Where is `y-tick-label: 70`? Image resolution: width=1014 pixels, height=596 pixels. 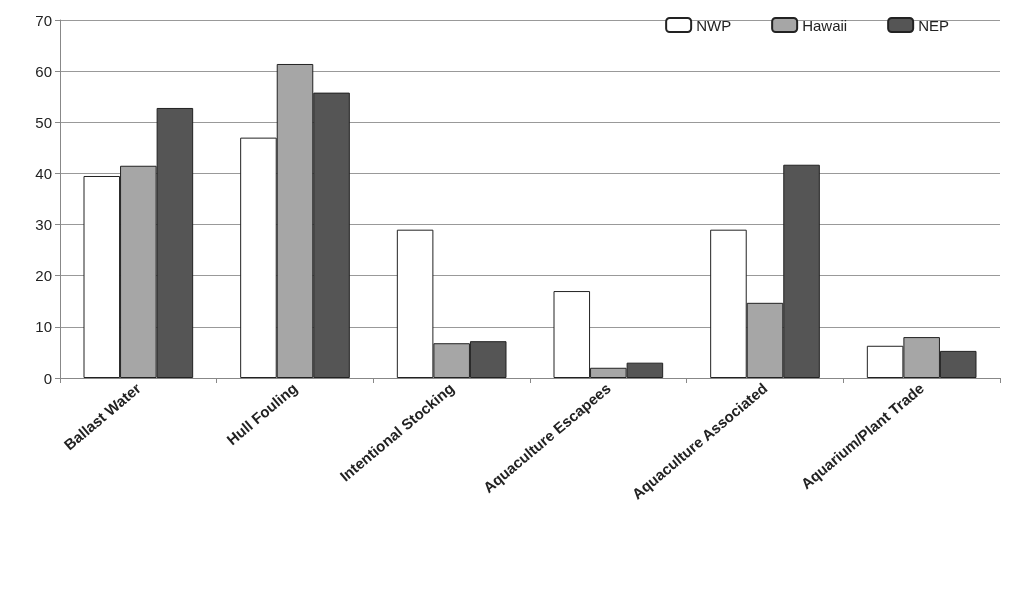 y-tick-label: 70 is located at coordinates (43, 20).